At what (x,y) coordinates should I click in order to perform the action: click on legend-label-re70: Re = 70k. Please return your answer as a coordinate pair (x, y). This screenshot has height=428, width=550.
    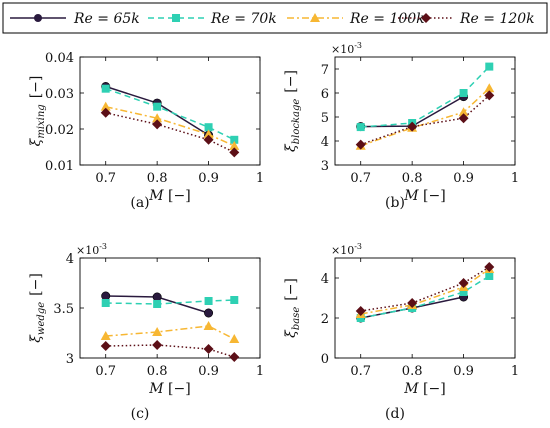
    Looking at the image, I should click on (243, 19).